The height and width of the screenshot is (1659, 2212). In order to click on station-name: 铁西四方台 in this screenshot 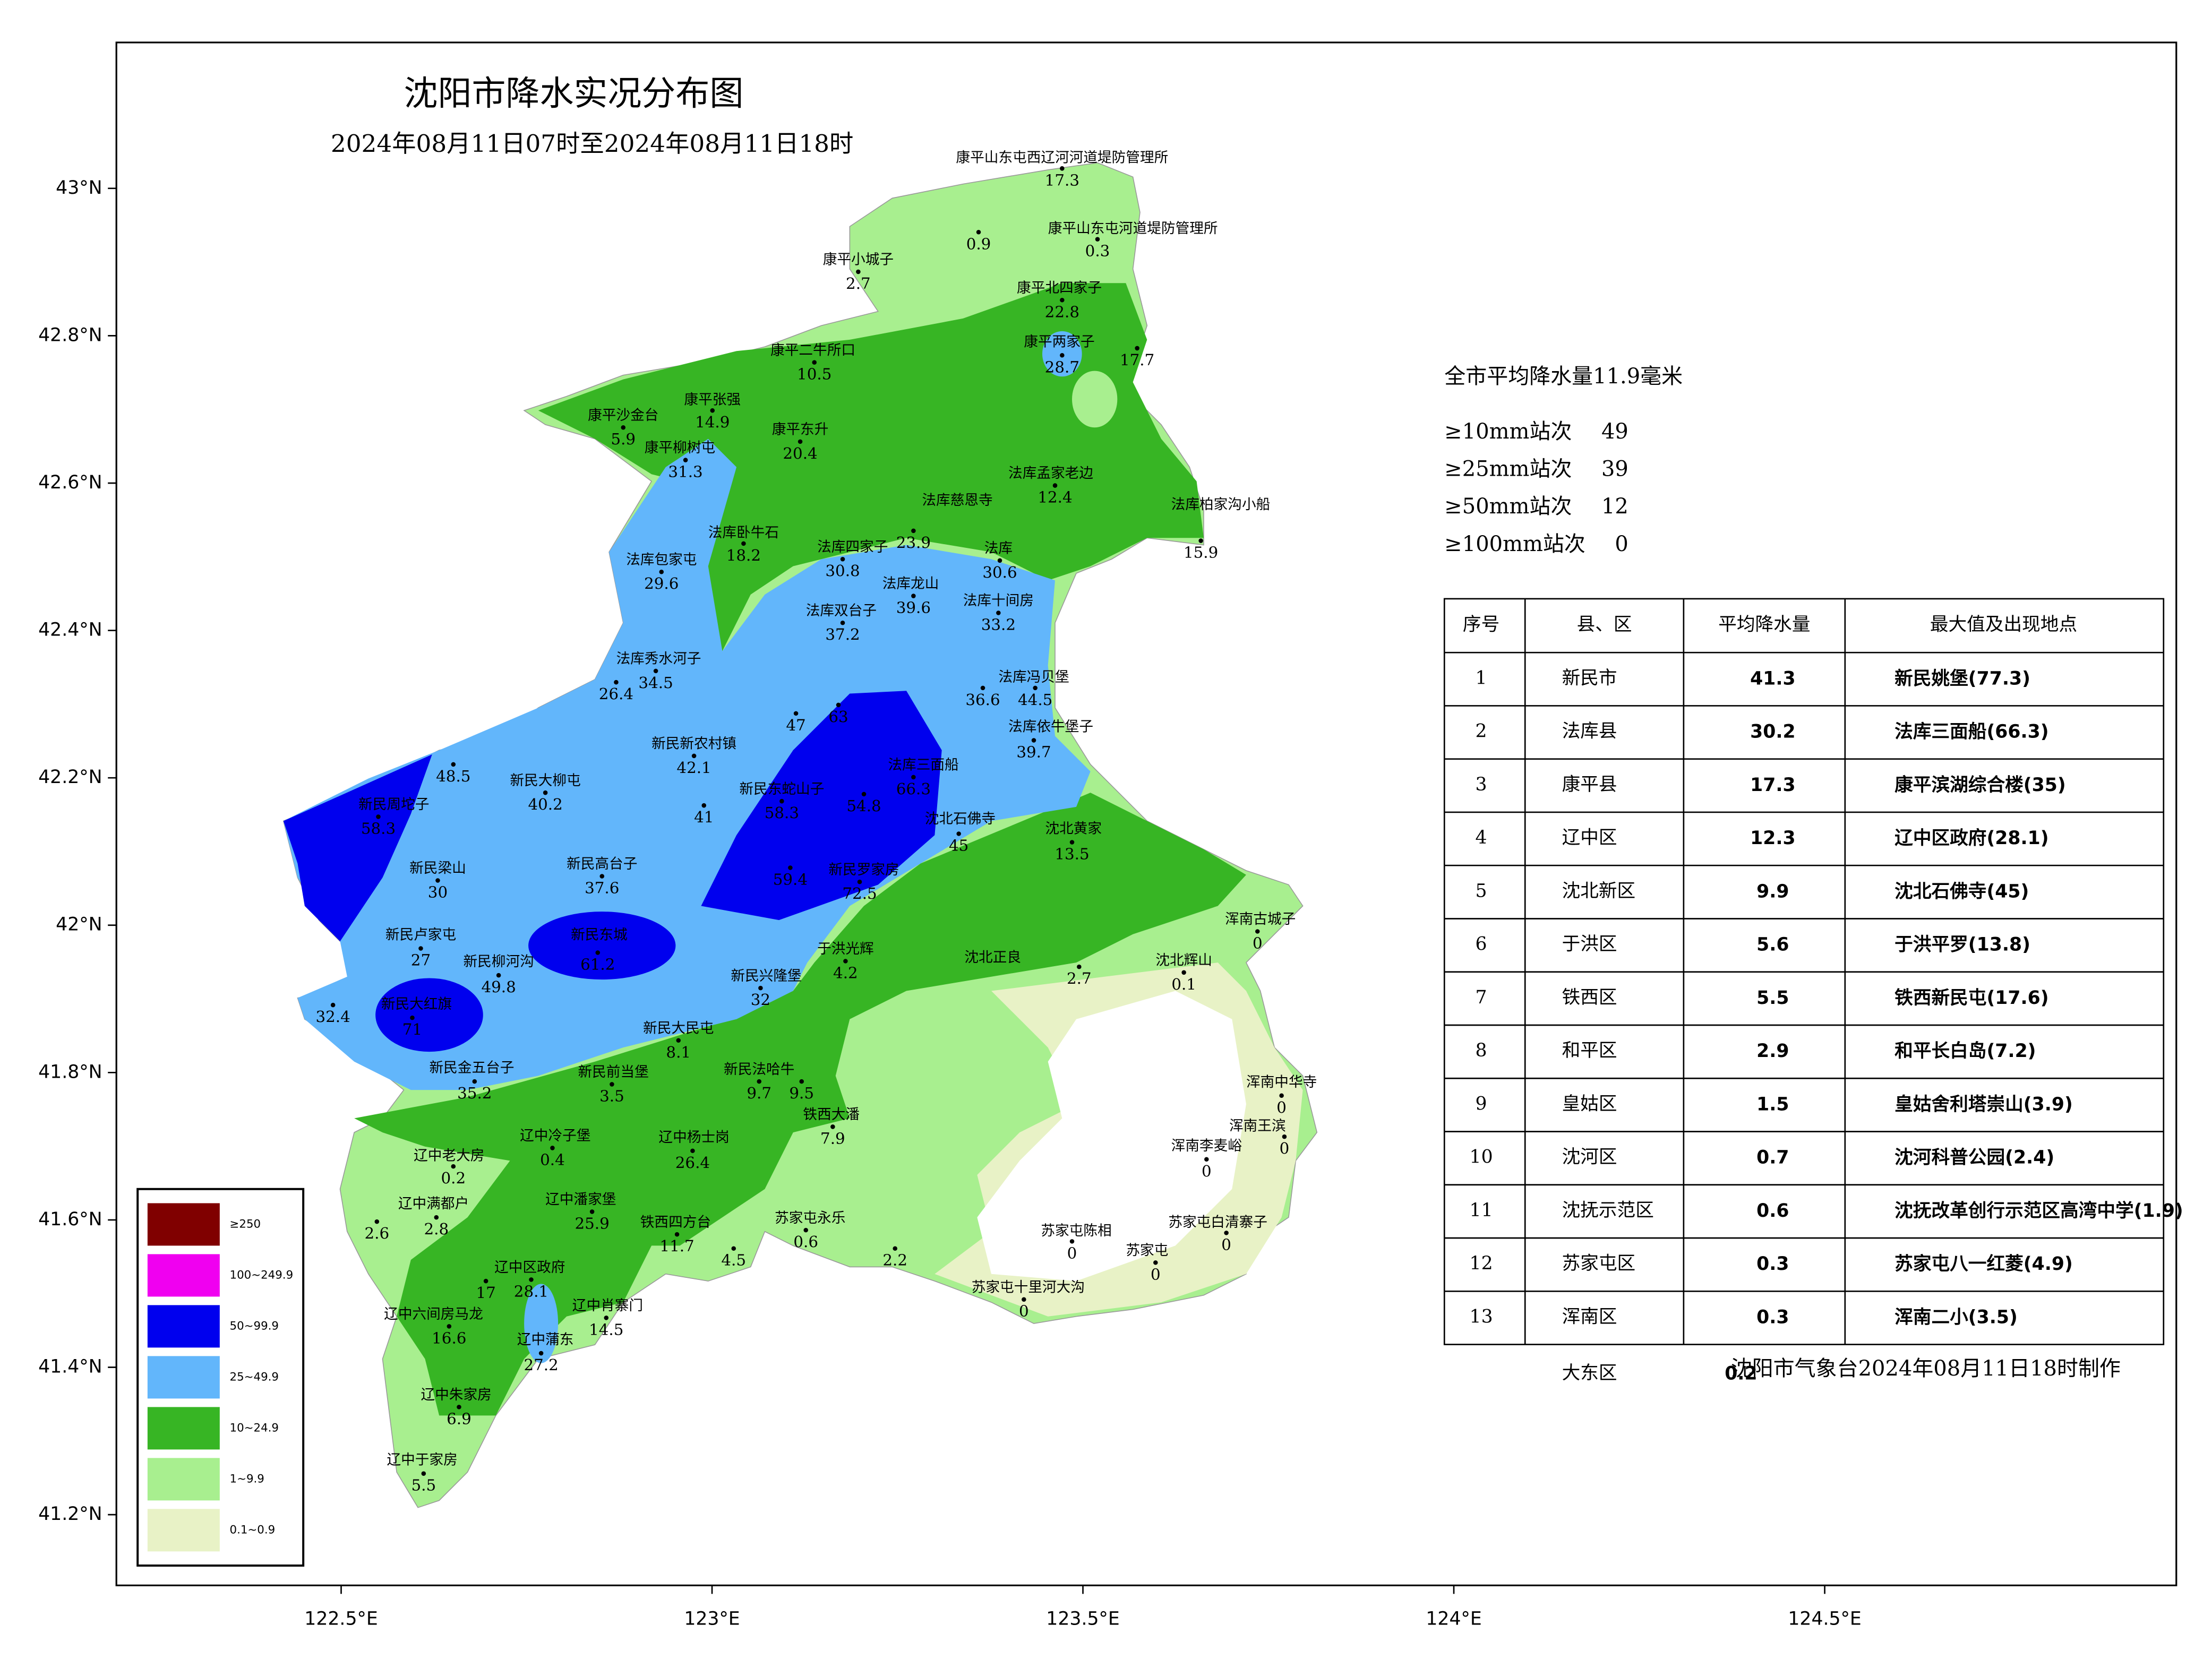, I will do `click(676, 1222)`.